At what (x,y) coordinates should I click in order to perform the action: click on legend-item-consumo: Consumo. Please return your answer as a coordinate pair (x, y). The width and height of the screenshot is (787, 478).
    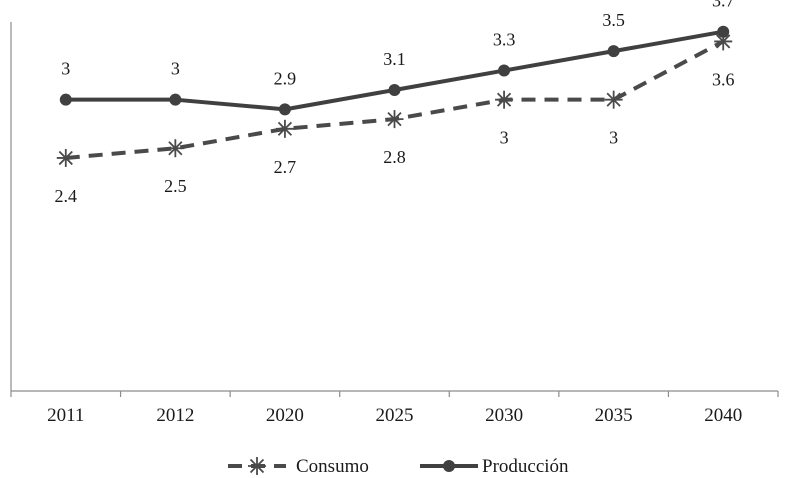
    Looking at the image, I should click on (298, 466).